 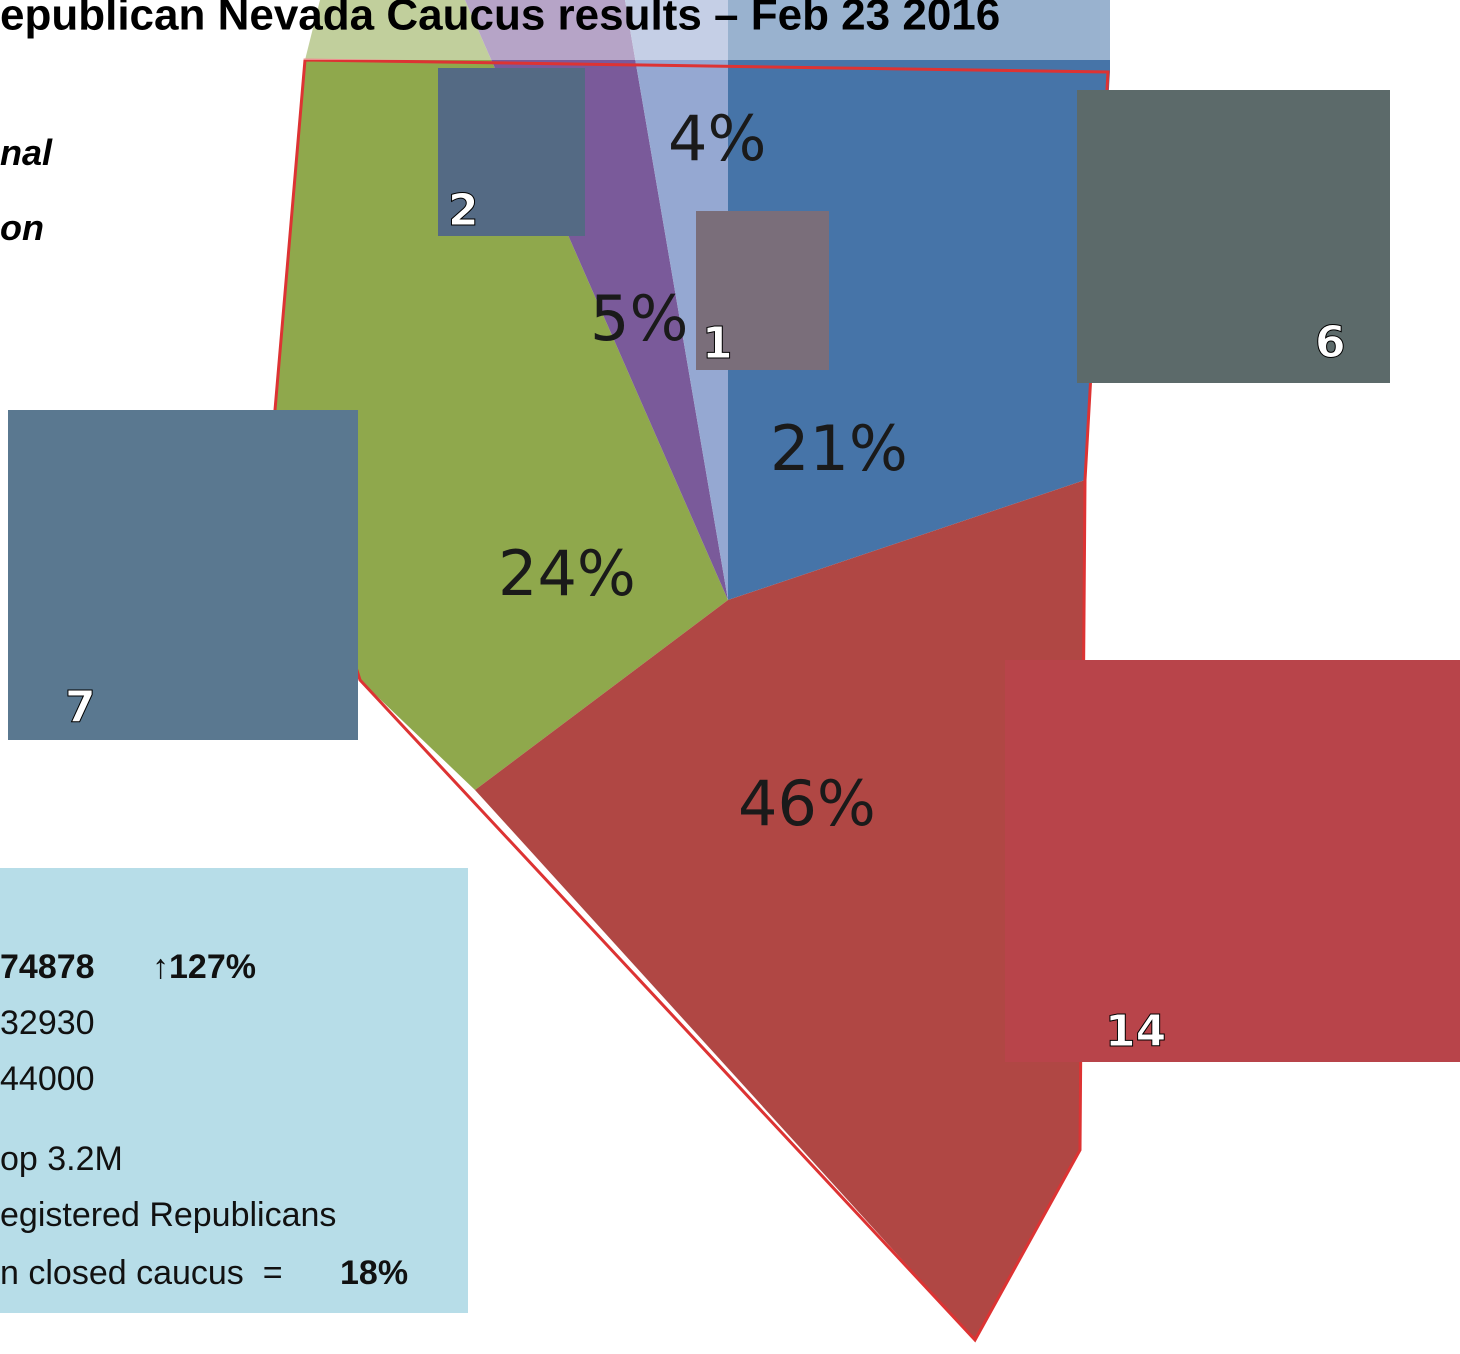 What do you see at coordinates (1330, 342) in the screenshot?
I see `photo-number: 6` at bounding box center [1330, 342].